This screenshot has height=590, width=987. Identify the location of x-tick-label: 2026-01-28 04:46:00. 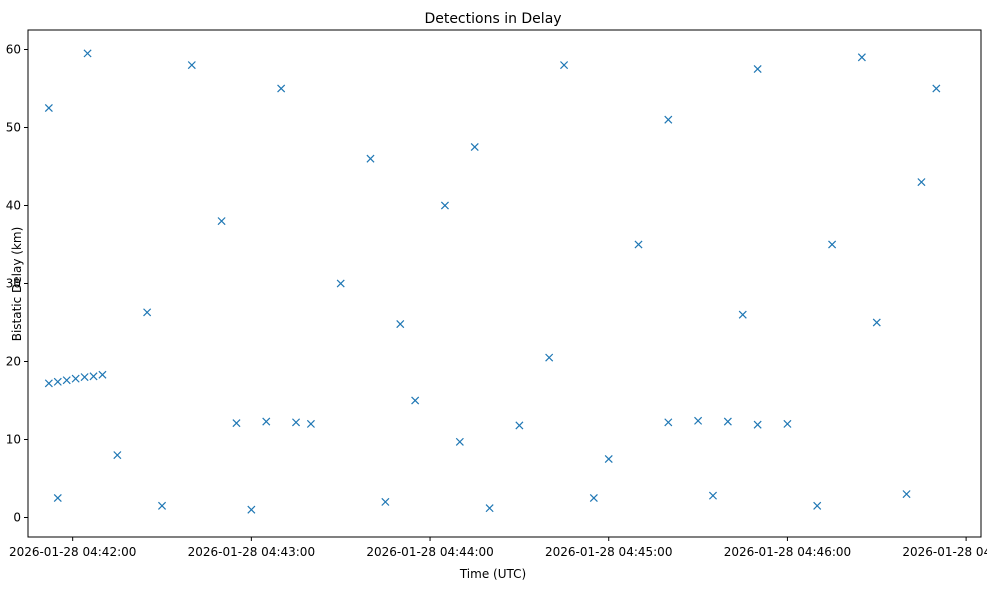
(787, 552).